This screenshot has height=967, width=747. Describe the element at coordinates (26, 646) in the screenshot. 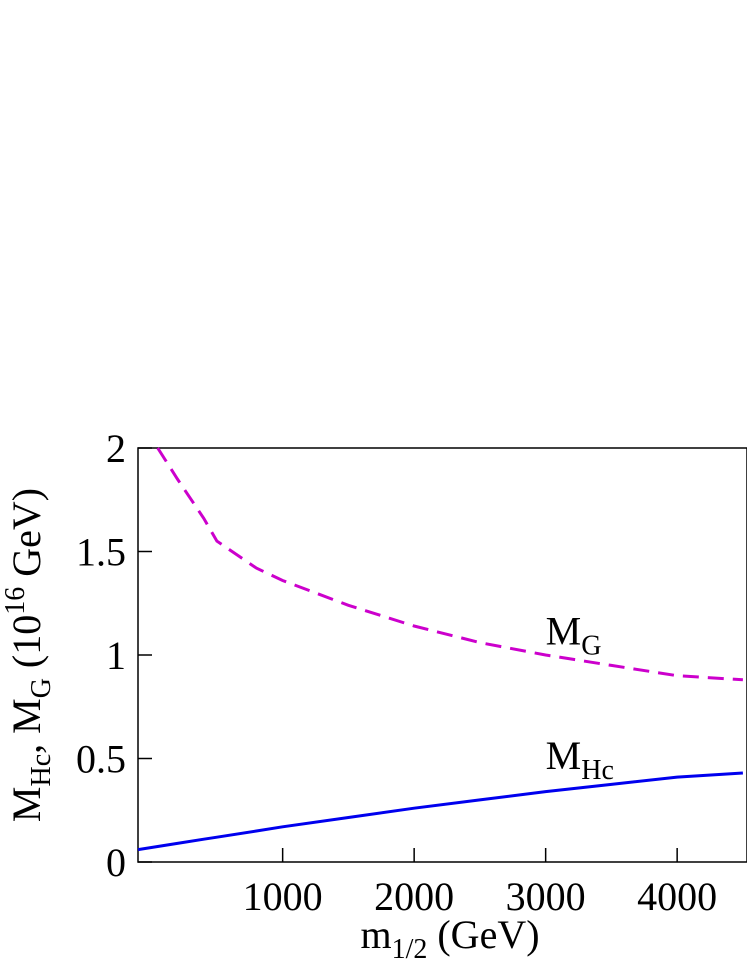

I see `label-part: (10` at that location.